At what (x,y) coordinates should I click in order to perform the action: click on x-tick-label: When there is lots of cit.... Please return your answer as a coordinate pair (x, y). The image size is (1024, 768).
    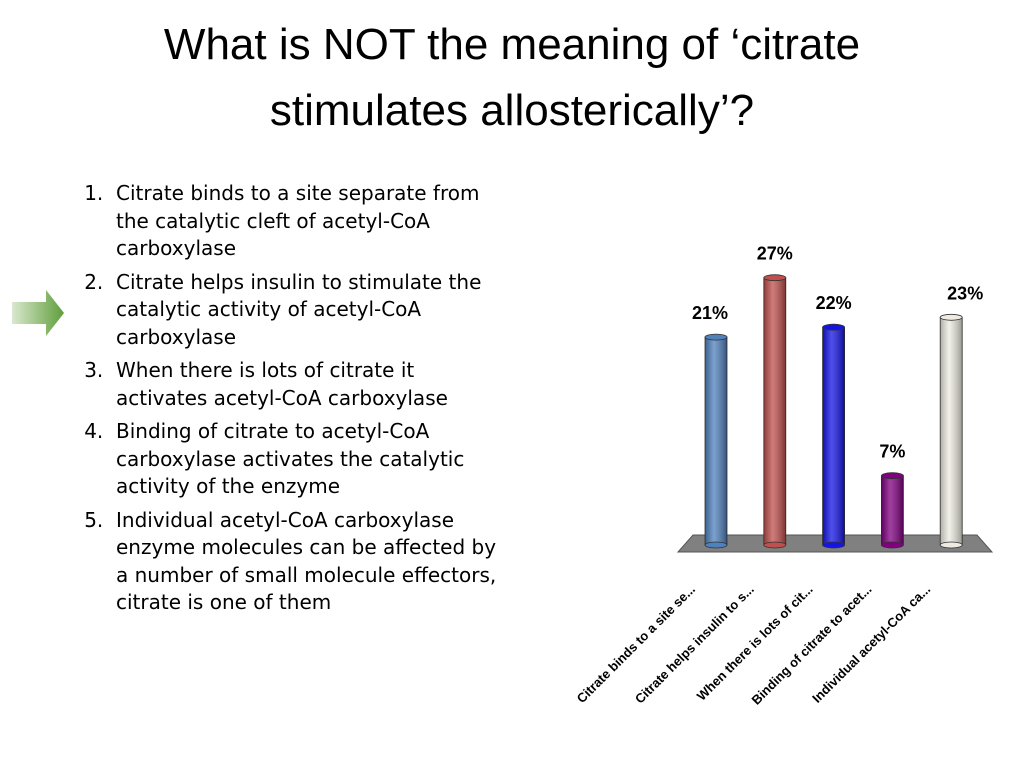
    Looking at the image, I should click on (755, 643).